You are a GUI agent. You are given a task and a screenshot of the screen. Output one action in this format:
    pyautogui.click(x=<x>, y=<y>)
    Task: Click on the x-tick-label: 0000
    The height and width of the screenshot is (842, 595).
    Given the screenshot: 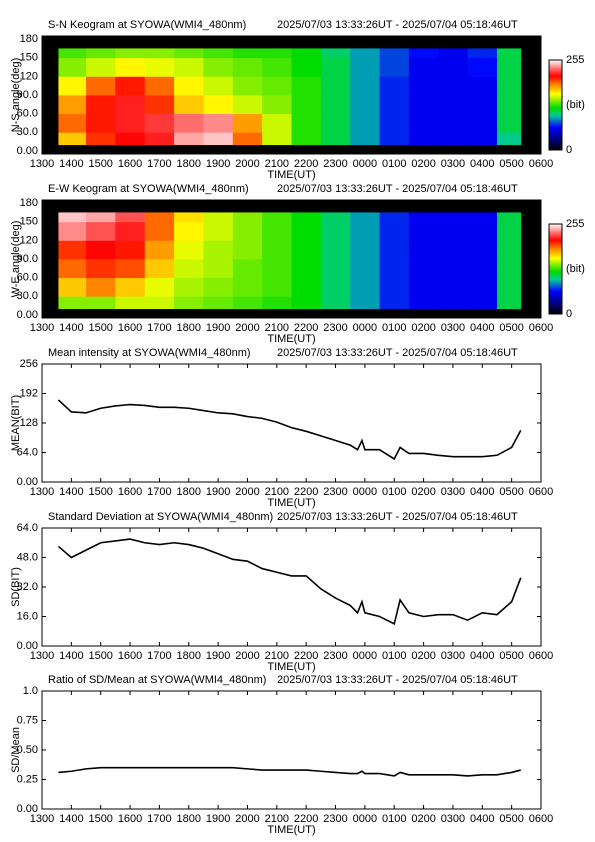 What is the action you would take?
    pyautogui.click(x=365, y=492)
    